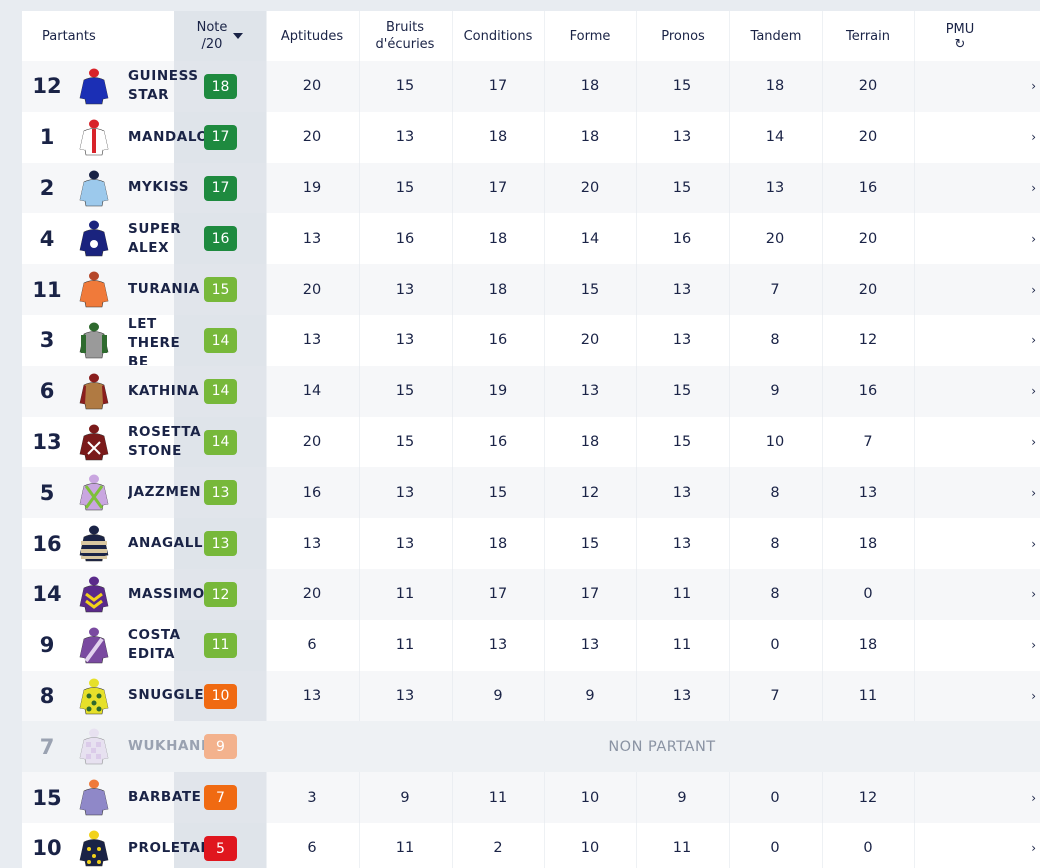  Describe the element at coordinates (498, 340) in the screenshot. I see `cell-conditions: 16` at that location.